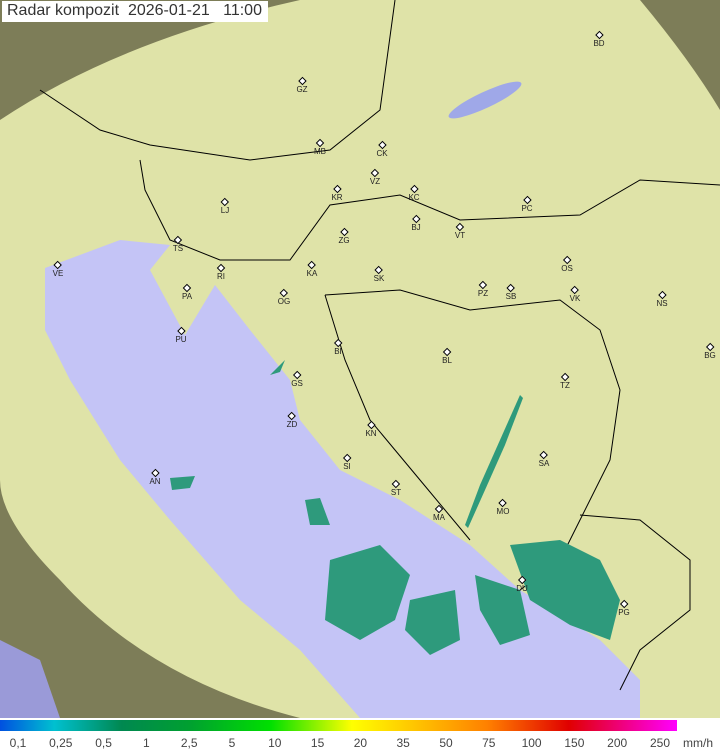  I want to click on city-vt: VT, so click(460, 231).